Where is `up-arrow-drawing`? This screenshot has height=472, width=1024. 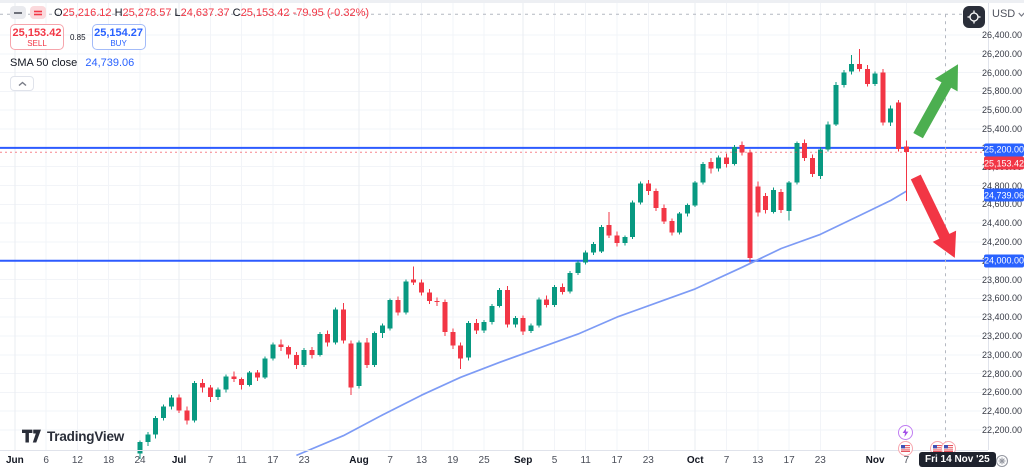 up-arrow-drawing is located at coordinates (935, 101).